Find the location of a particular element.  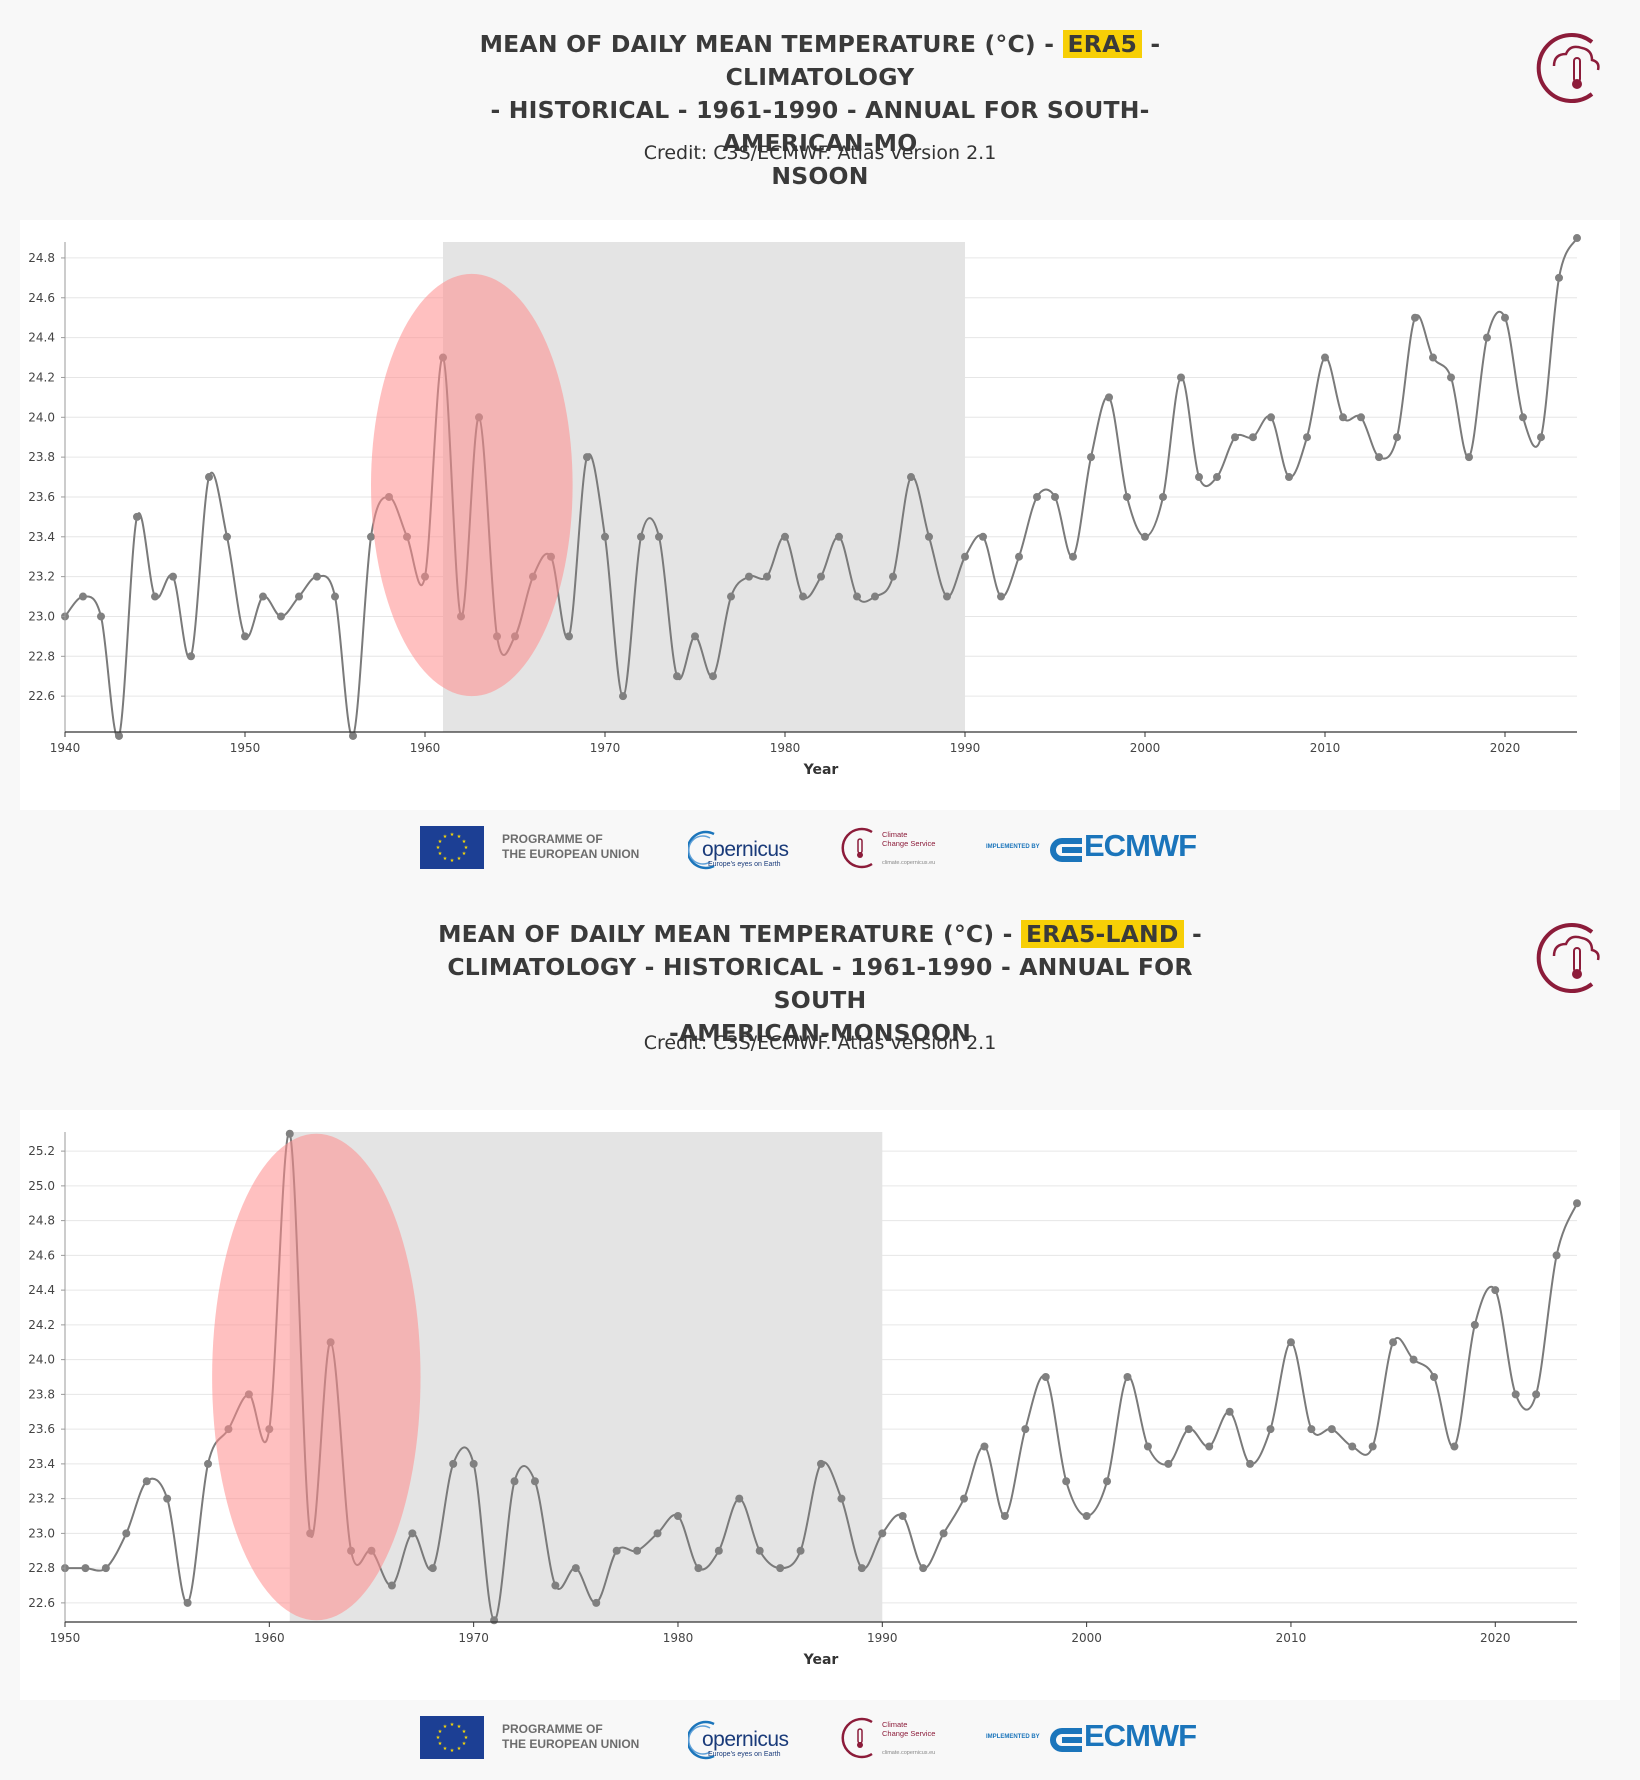

copernicus-word: opernicus is located at coordinates (745, 849).